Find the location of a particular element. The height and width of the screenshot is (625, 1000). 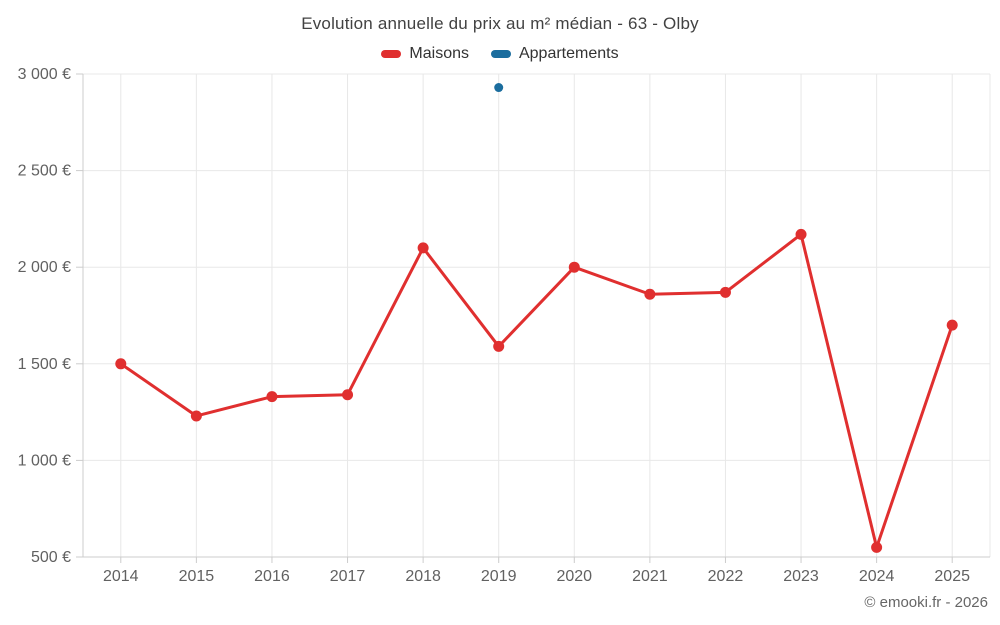

attribution: © emooki.fr - 2026 is located at coordinates (926, 602).